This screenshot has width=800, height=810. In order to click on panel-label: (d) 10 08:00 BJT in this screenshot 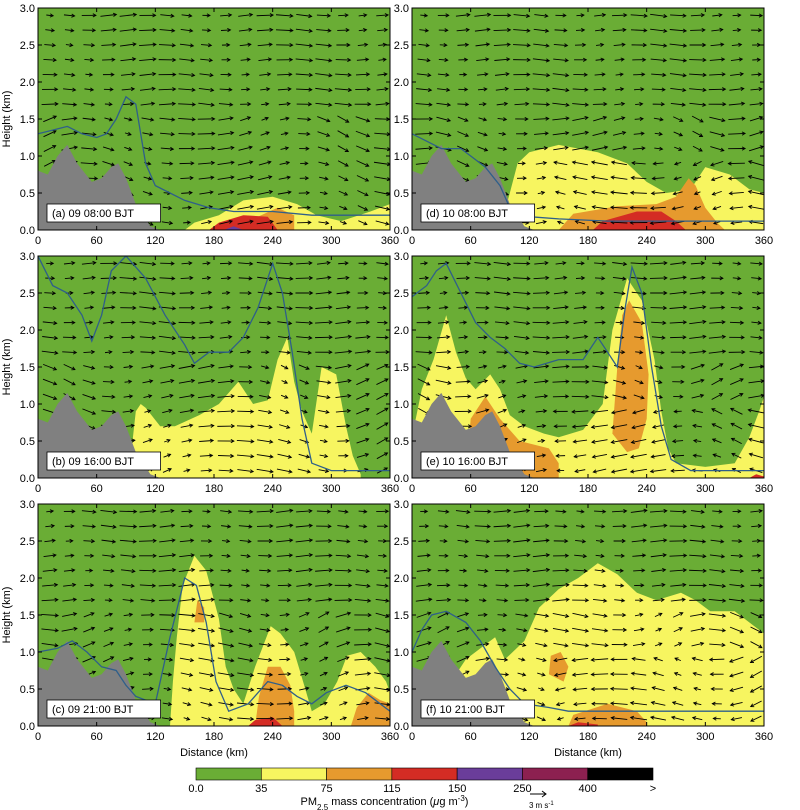, I will do `click(467, 214)`.